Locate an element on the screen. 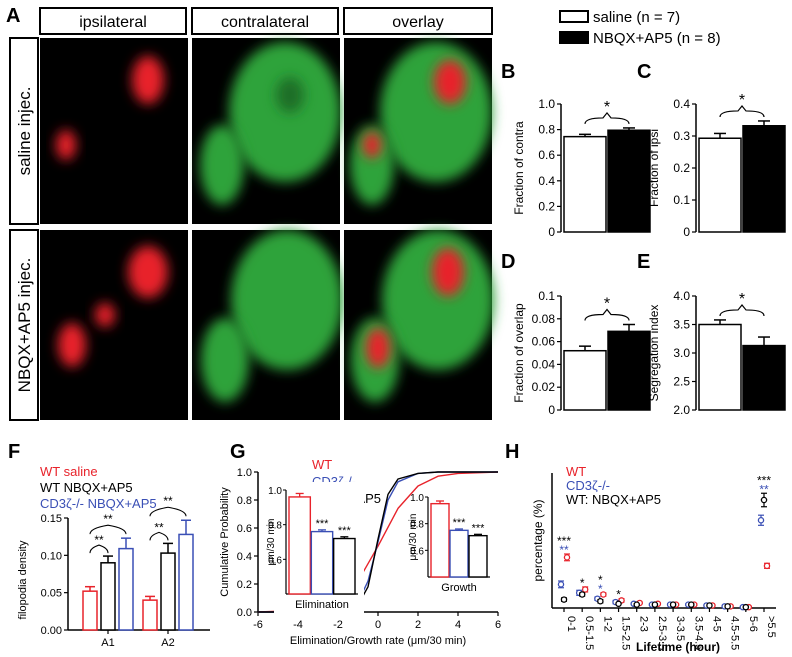  legend-h-cd3: CD3ζ-/- is located at coordinates (588, 485).